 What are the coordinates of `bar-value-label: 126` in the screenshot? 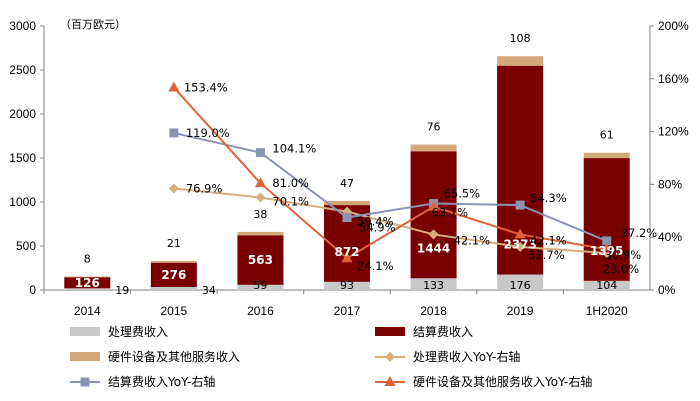 It's located at (87, 283).